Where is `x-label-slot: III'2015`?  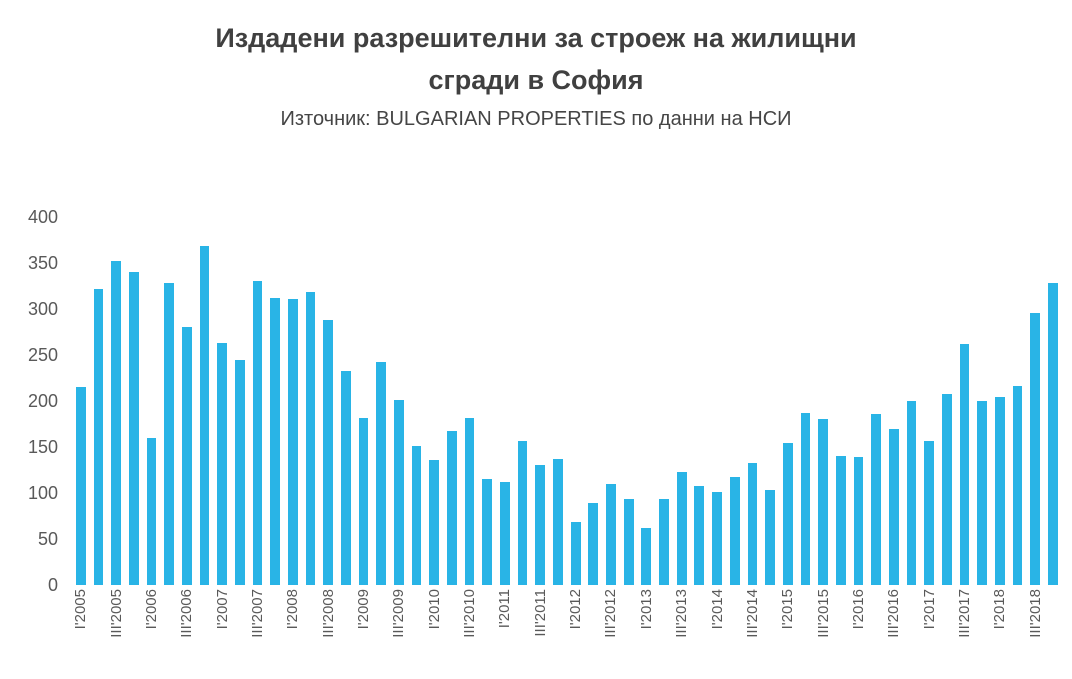 x-label-slot: III'2015 is located at coordinates (823, 625).